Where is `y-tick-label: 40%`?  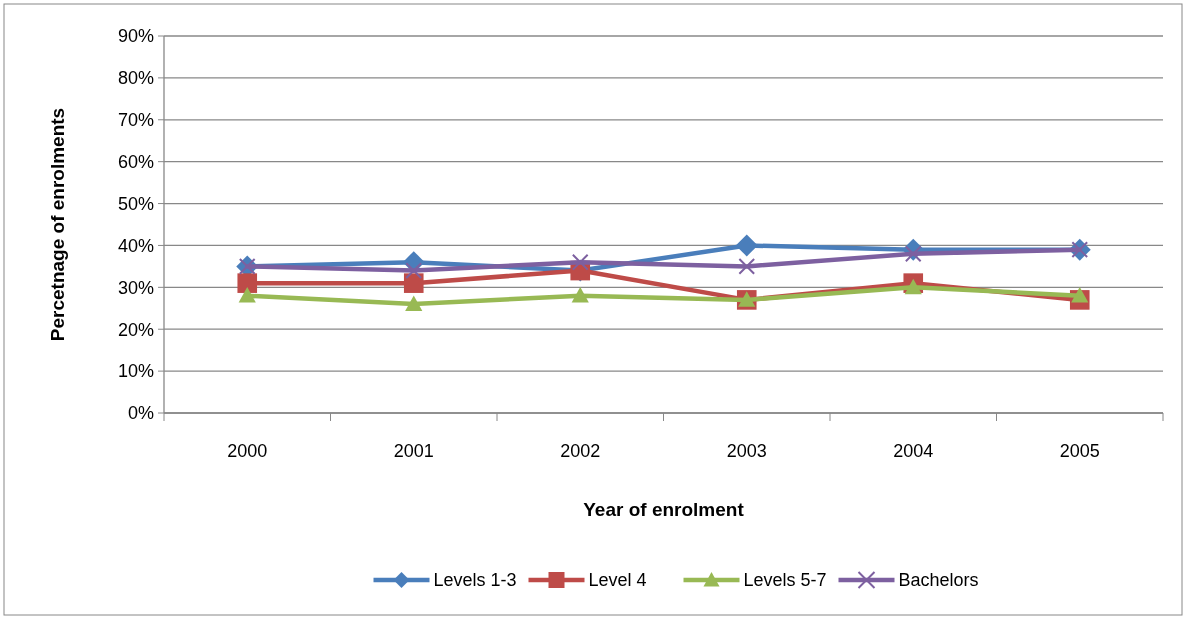 y-tick-label: 40% is located at coordinates (135, 245).